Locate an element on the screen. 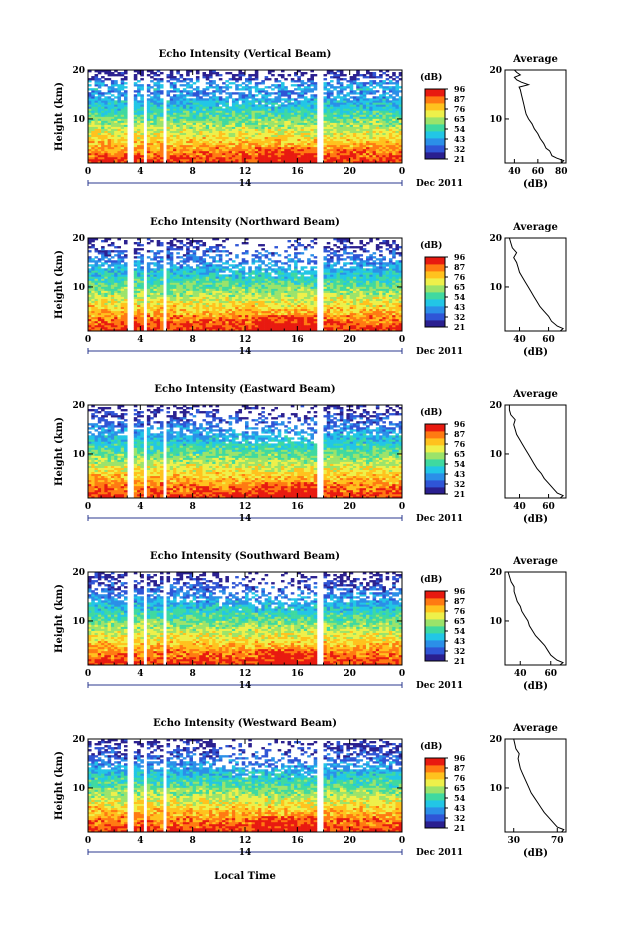 Image resolution: width=620 pixels, height=929 pixels. colorbar-swatch is located at coordinates (435, 135).